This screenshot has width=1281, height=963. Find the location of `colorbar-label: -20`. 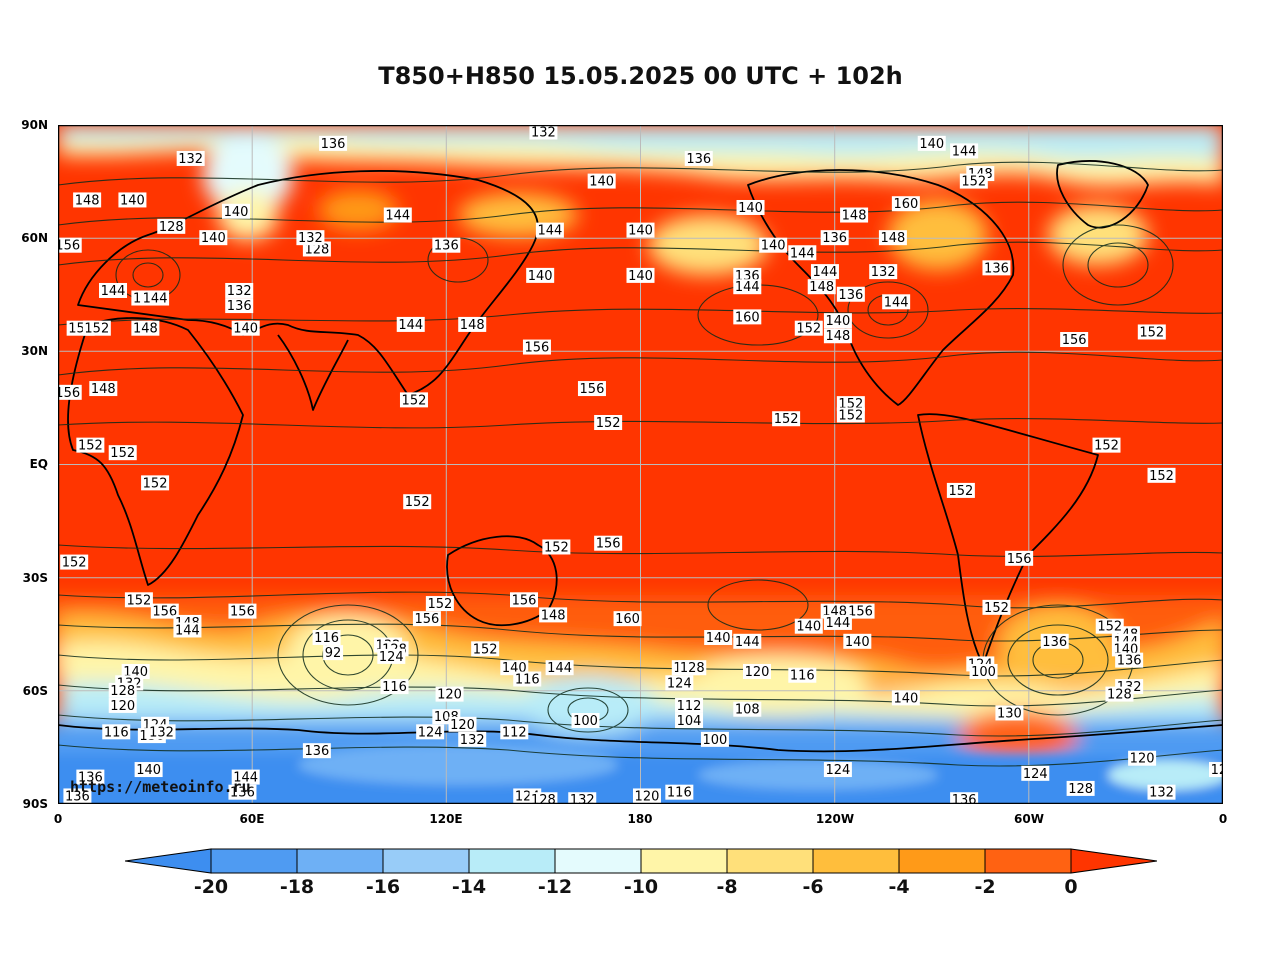

colorbar-label: -20 is located at coordinates (211, 887).